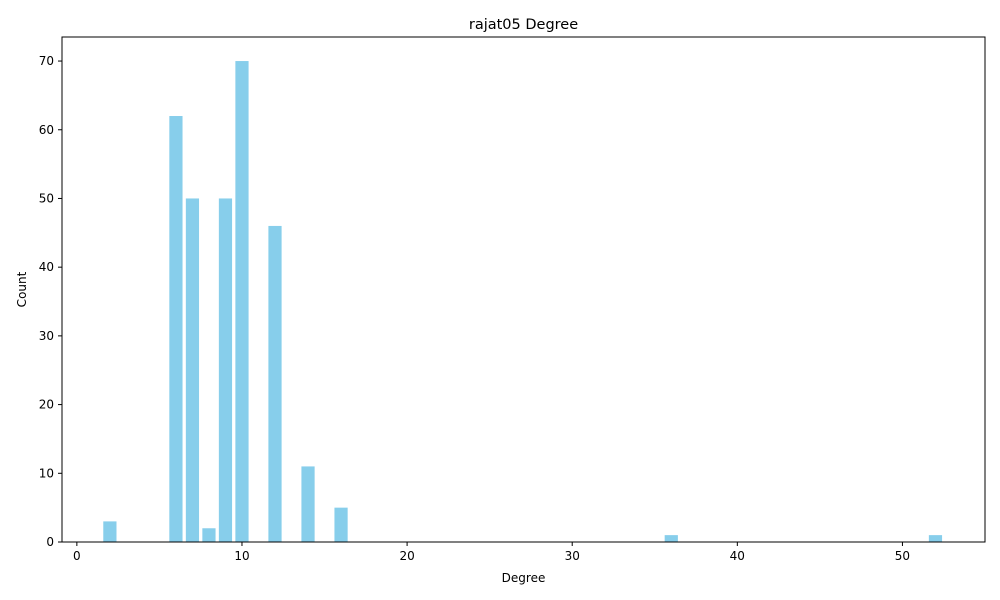 The width and height of the screenshot is (1000, 600). I want to click on x-tick-label: 20, so click(406, 556).